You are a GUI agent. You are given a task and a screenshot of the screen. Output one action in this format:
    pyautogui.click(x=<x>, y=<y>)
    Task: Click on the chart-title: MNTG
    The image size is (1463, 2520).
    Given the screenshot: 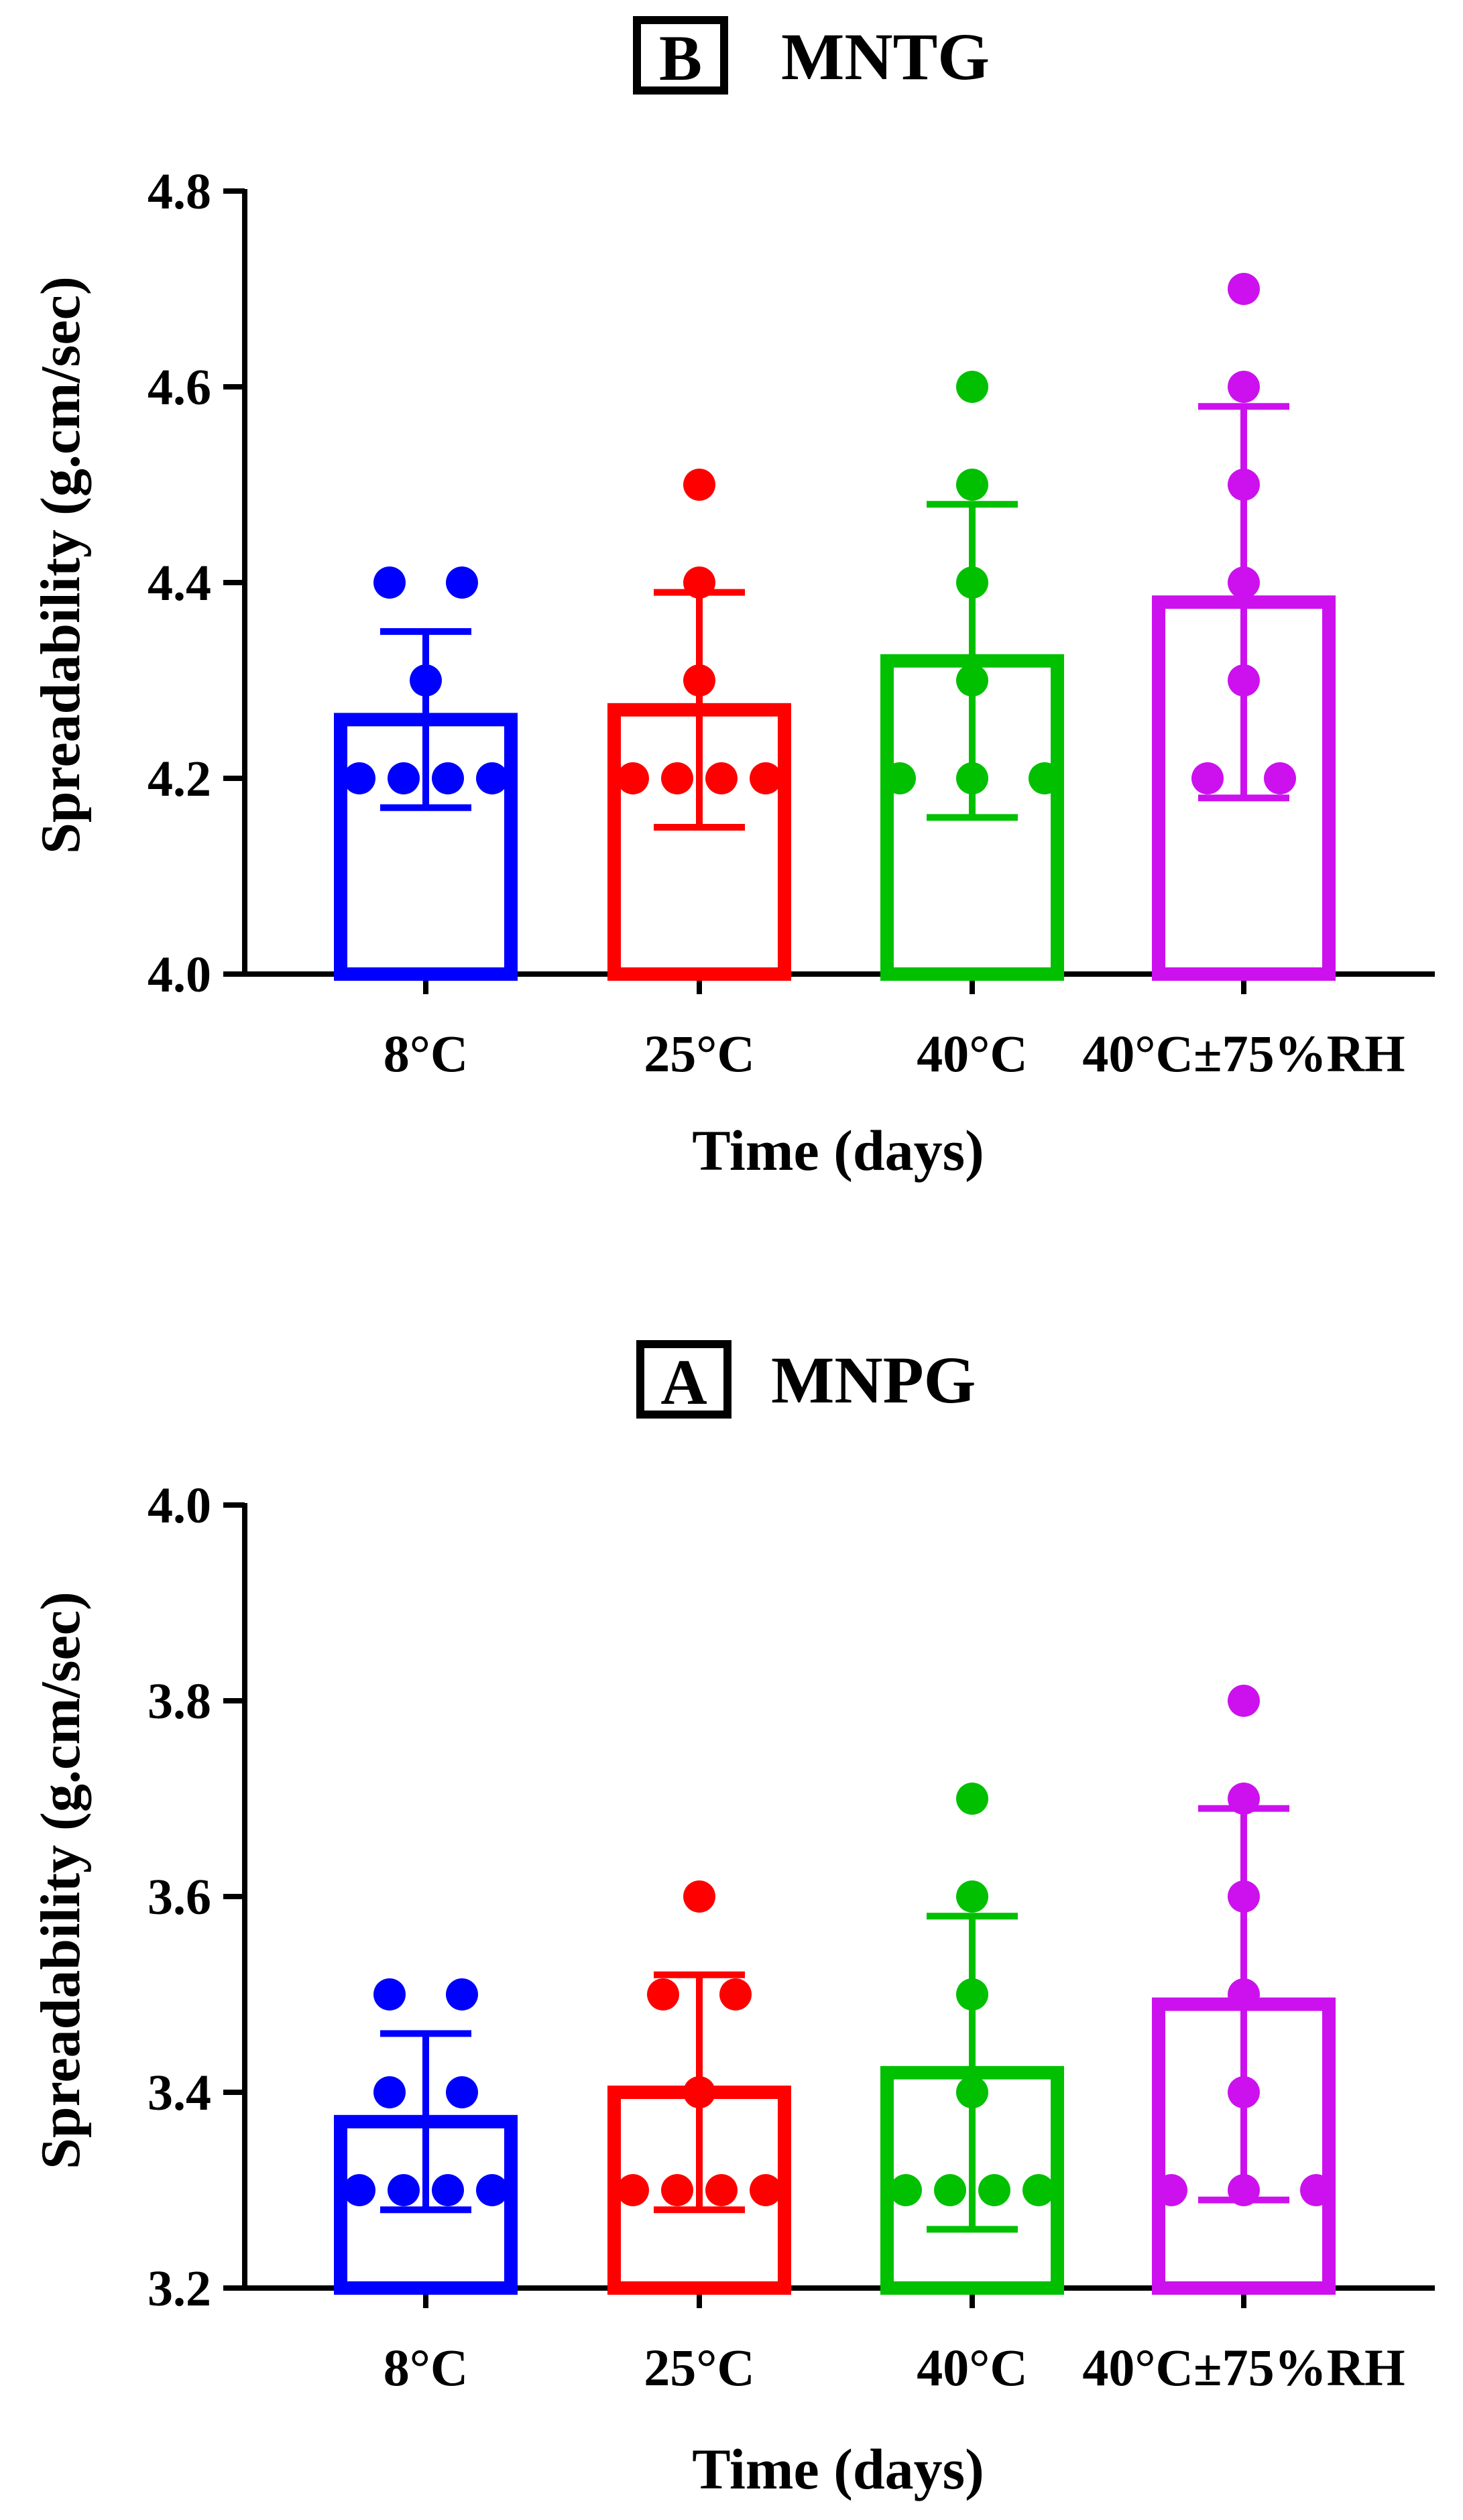 What is the action you would take?
    pyautogui.click(x=885, y=56)
    